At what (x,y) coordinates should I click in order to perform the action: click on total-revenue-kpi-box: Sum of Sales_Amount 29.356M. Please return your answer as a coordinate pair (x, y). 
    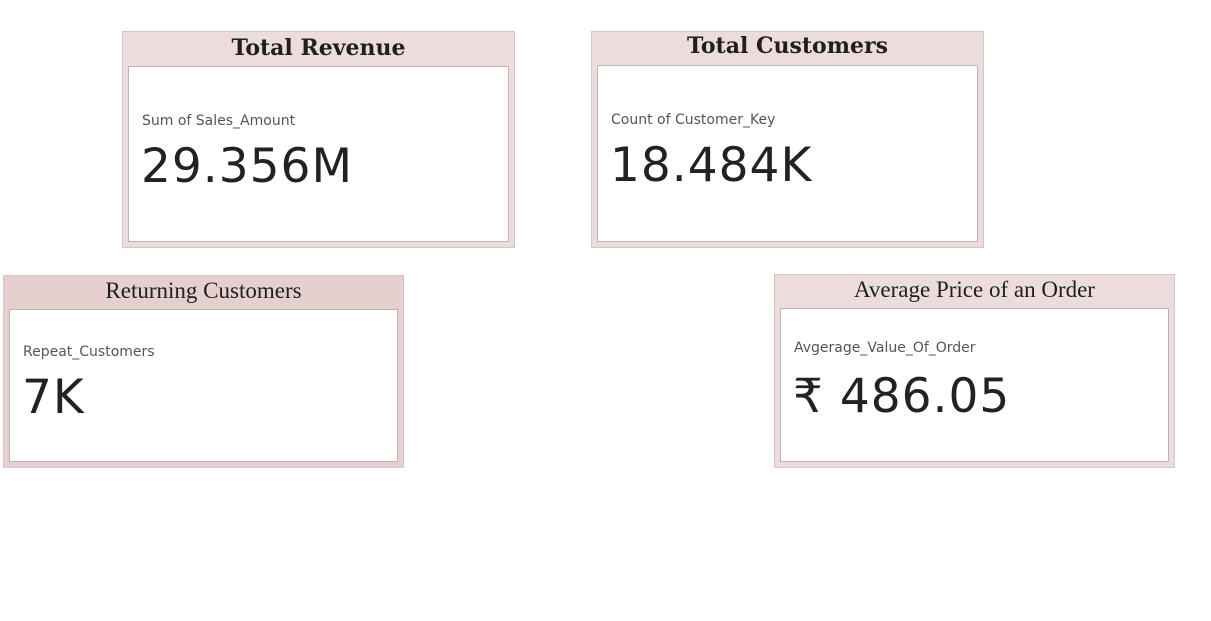
    Looking at the image, I should click on (318, 154).